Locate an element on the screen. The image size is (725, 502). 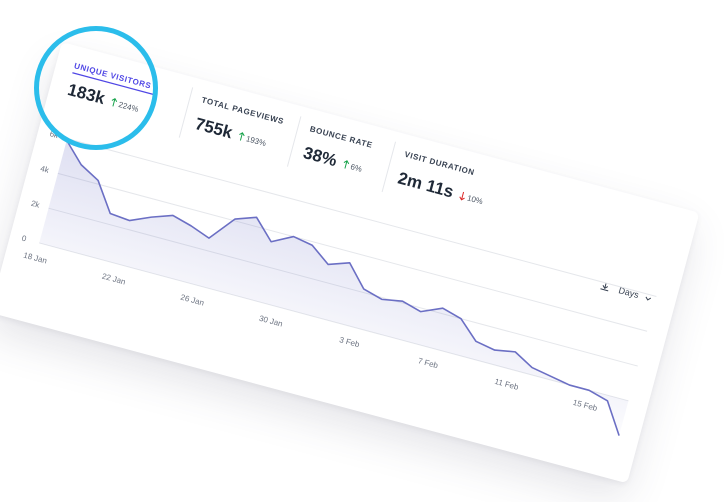
x-tick-label: 7 Feb is located at coordinates (428, 363).